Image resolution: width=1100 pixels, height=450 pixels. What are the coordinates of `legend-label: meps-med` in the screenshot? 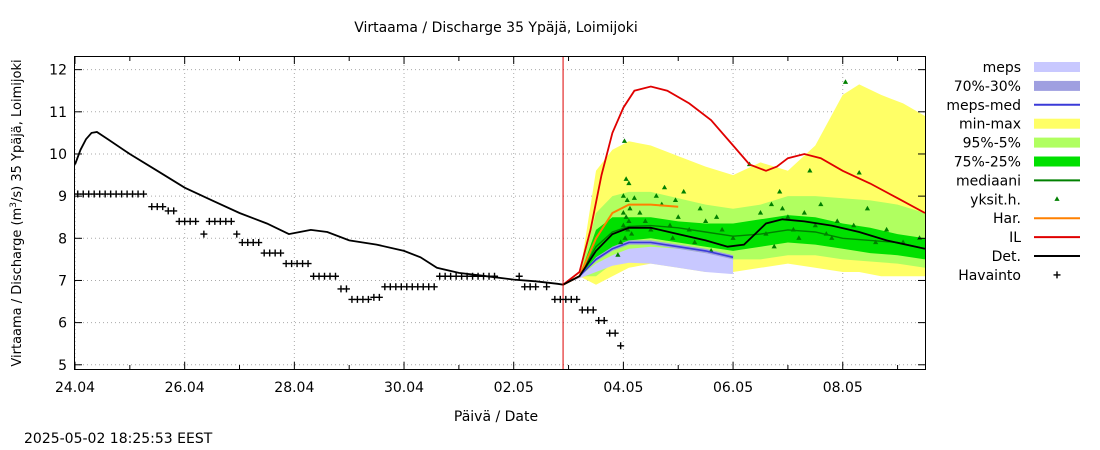 It's located at (983, 106).